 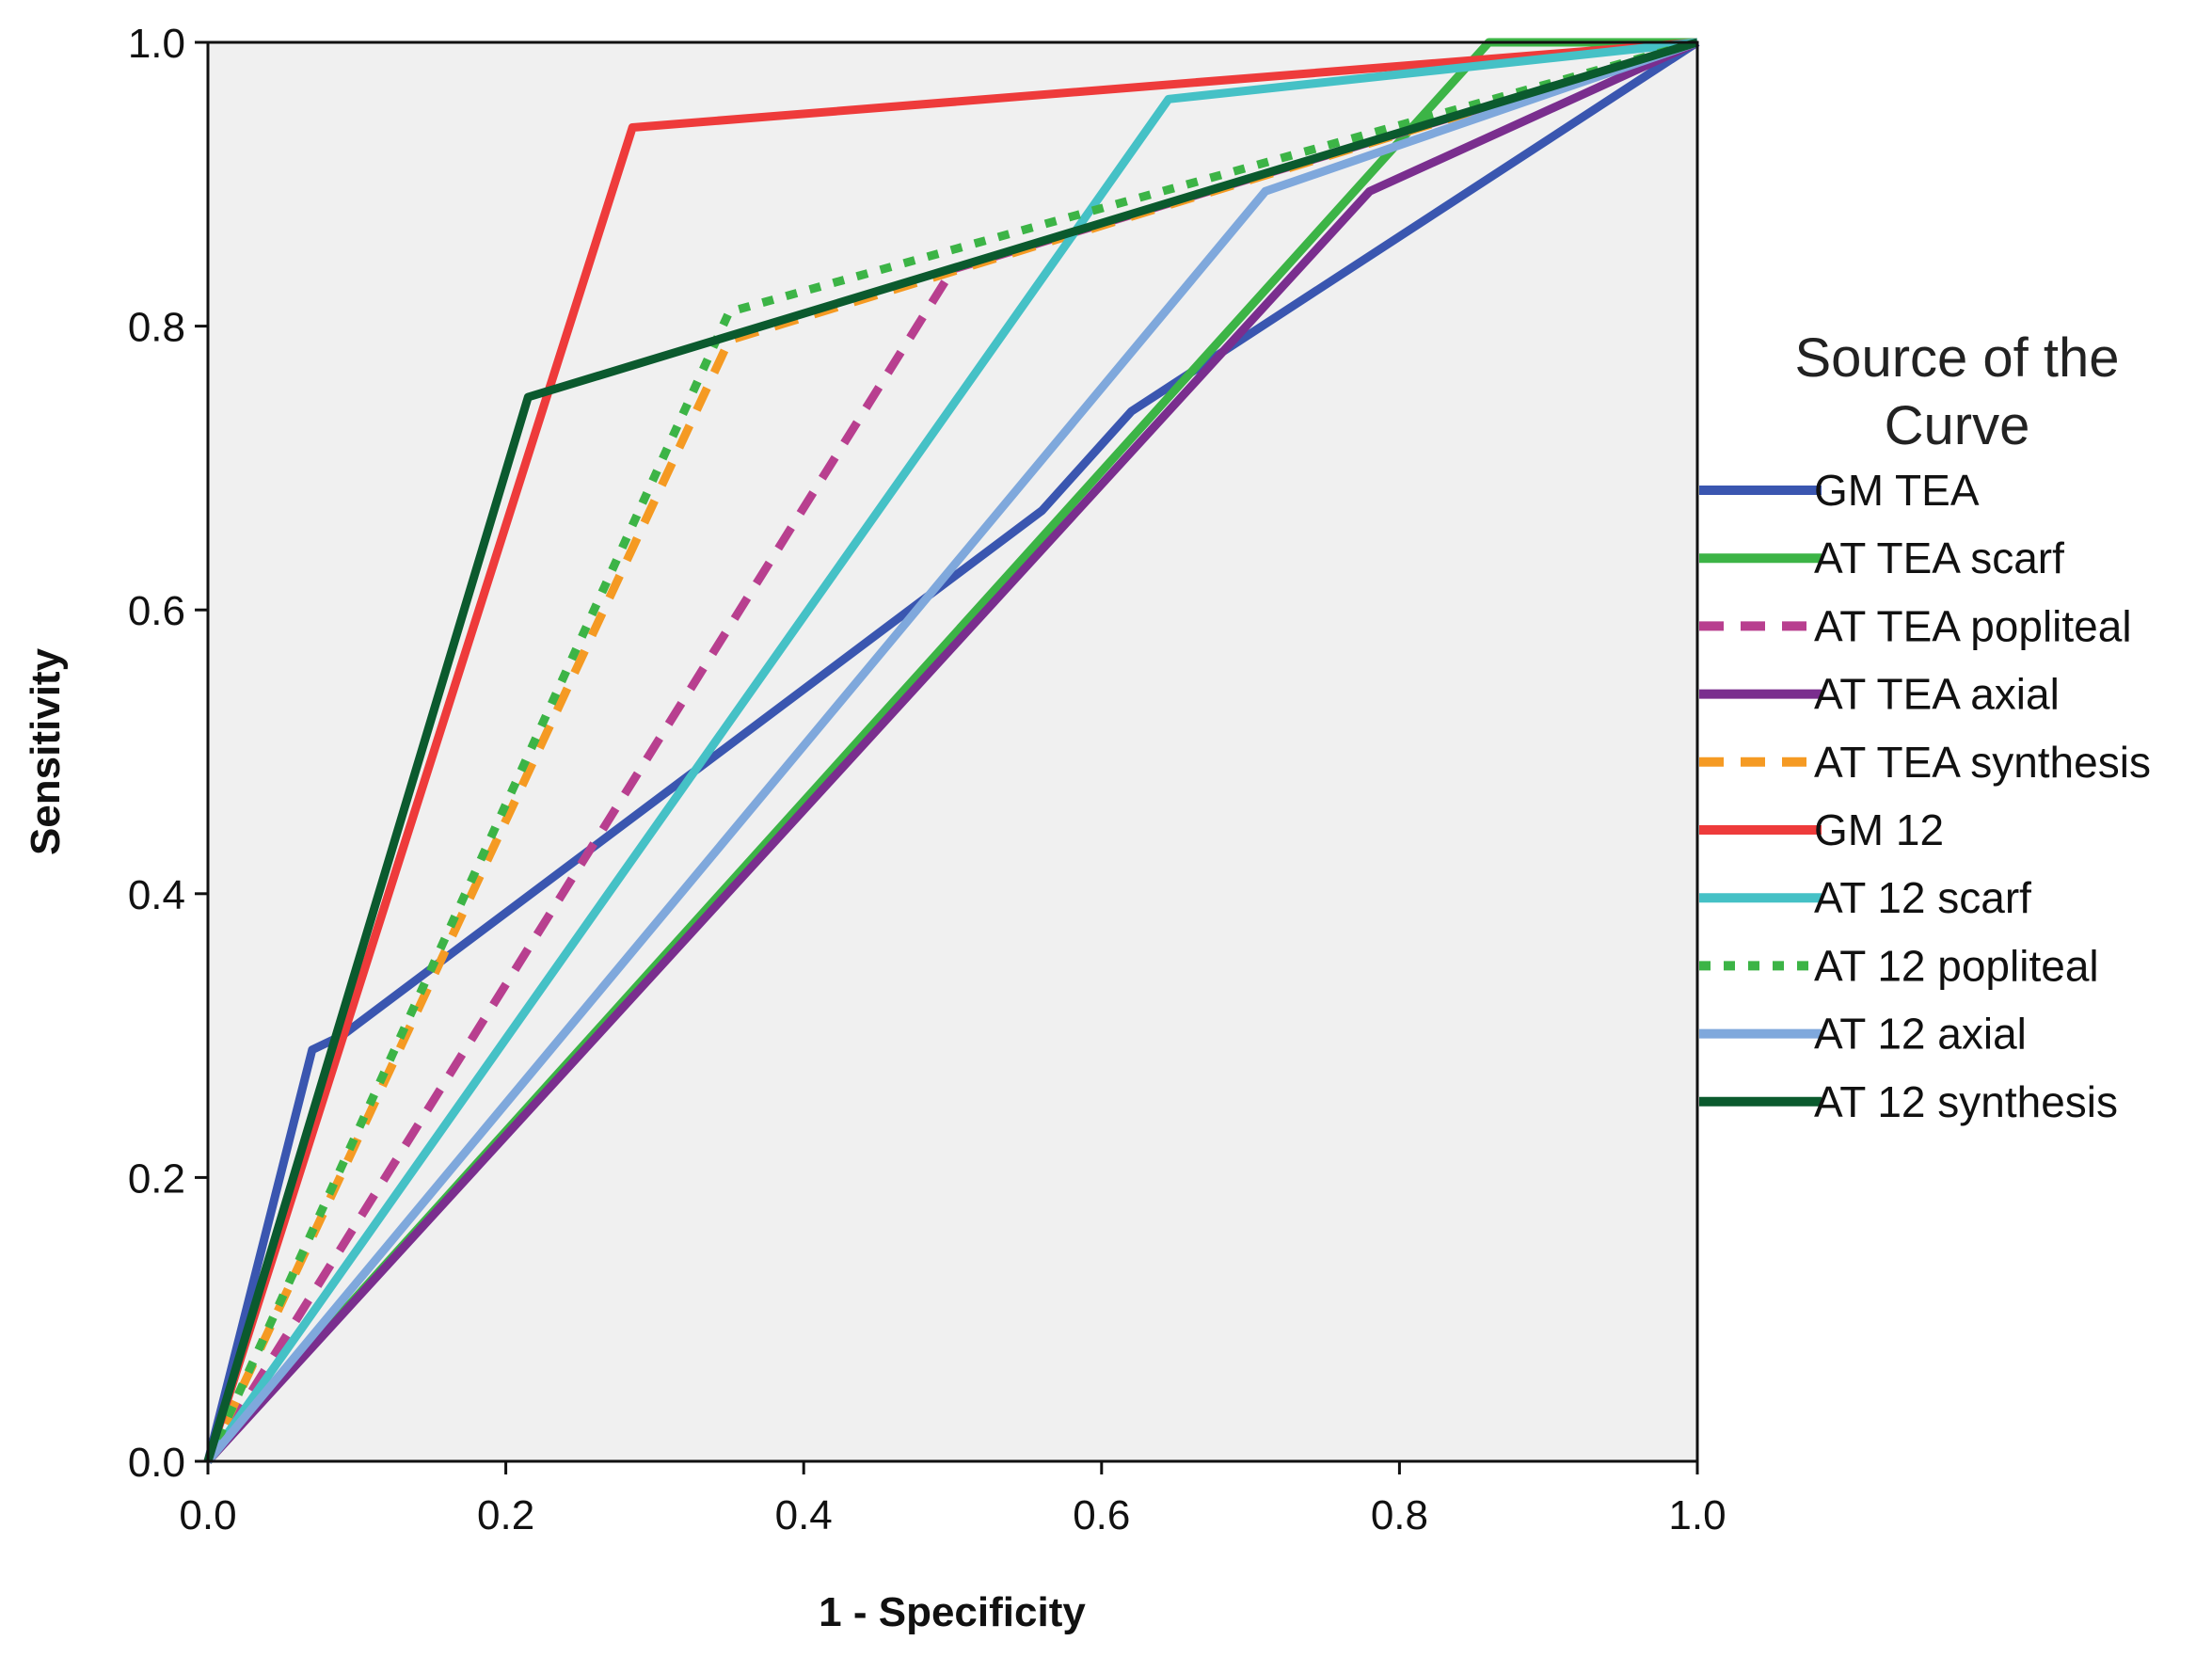 What do you see at coordinates (1879, 829) in the screenshot?
I see `legend-label: GM 12` at bounding box center [1879, 829].